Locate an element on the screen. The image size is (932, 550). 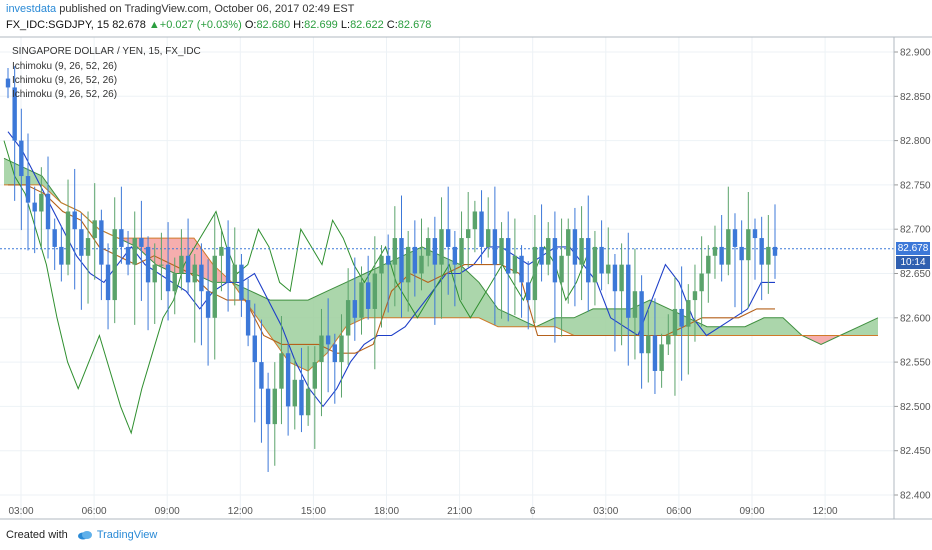
publisher-link: investdata is located at coordinates (31, 9).